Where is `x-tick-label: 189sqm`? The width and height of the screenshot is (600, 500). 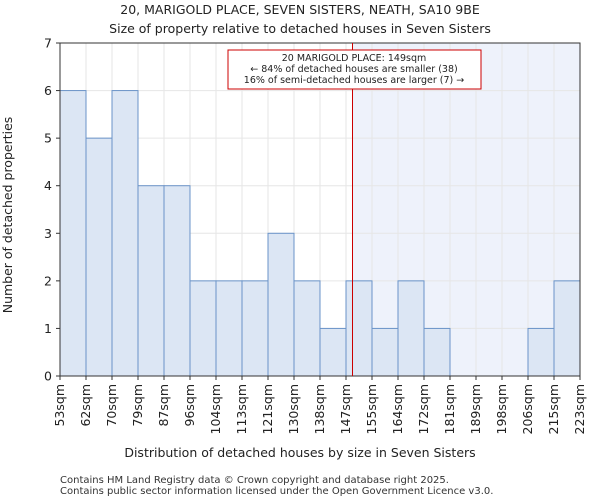 x-tick-label: 189sqm is located at coordinates (475, 409).